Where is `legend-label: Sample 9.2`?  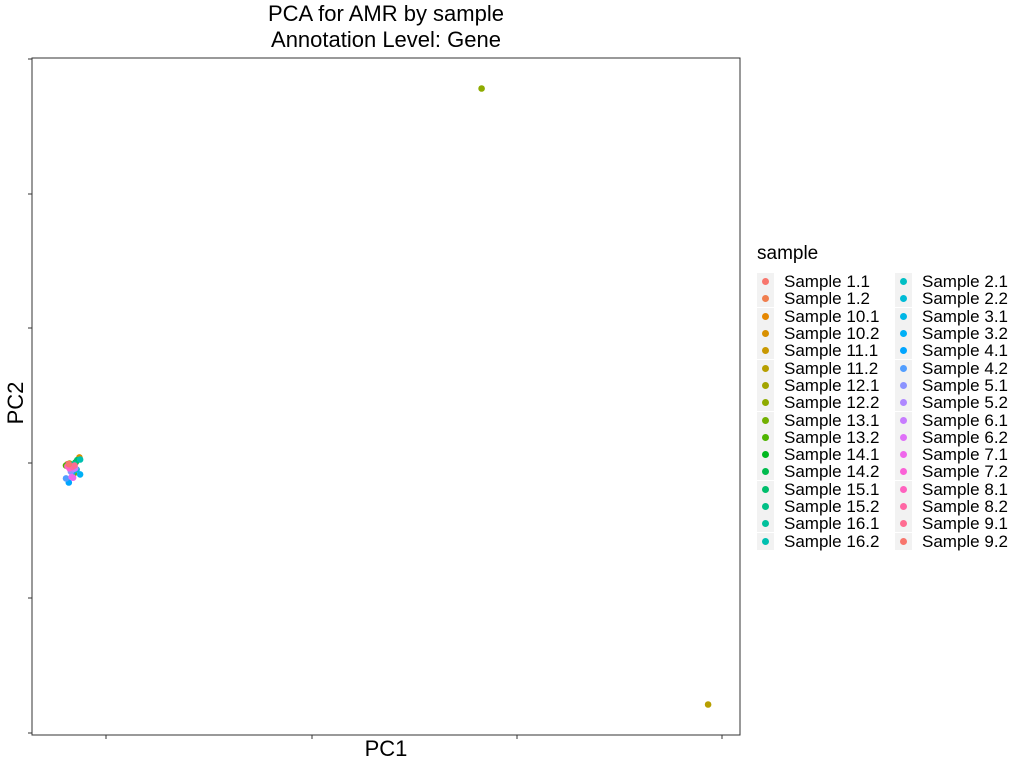 legend-label: Sample 9.2 is located at coordinates (965, 541).